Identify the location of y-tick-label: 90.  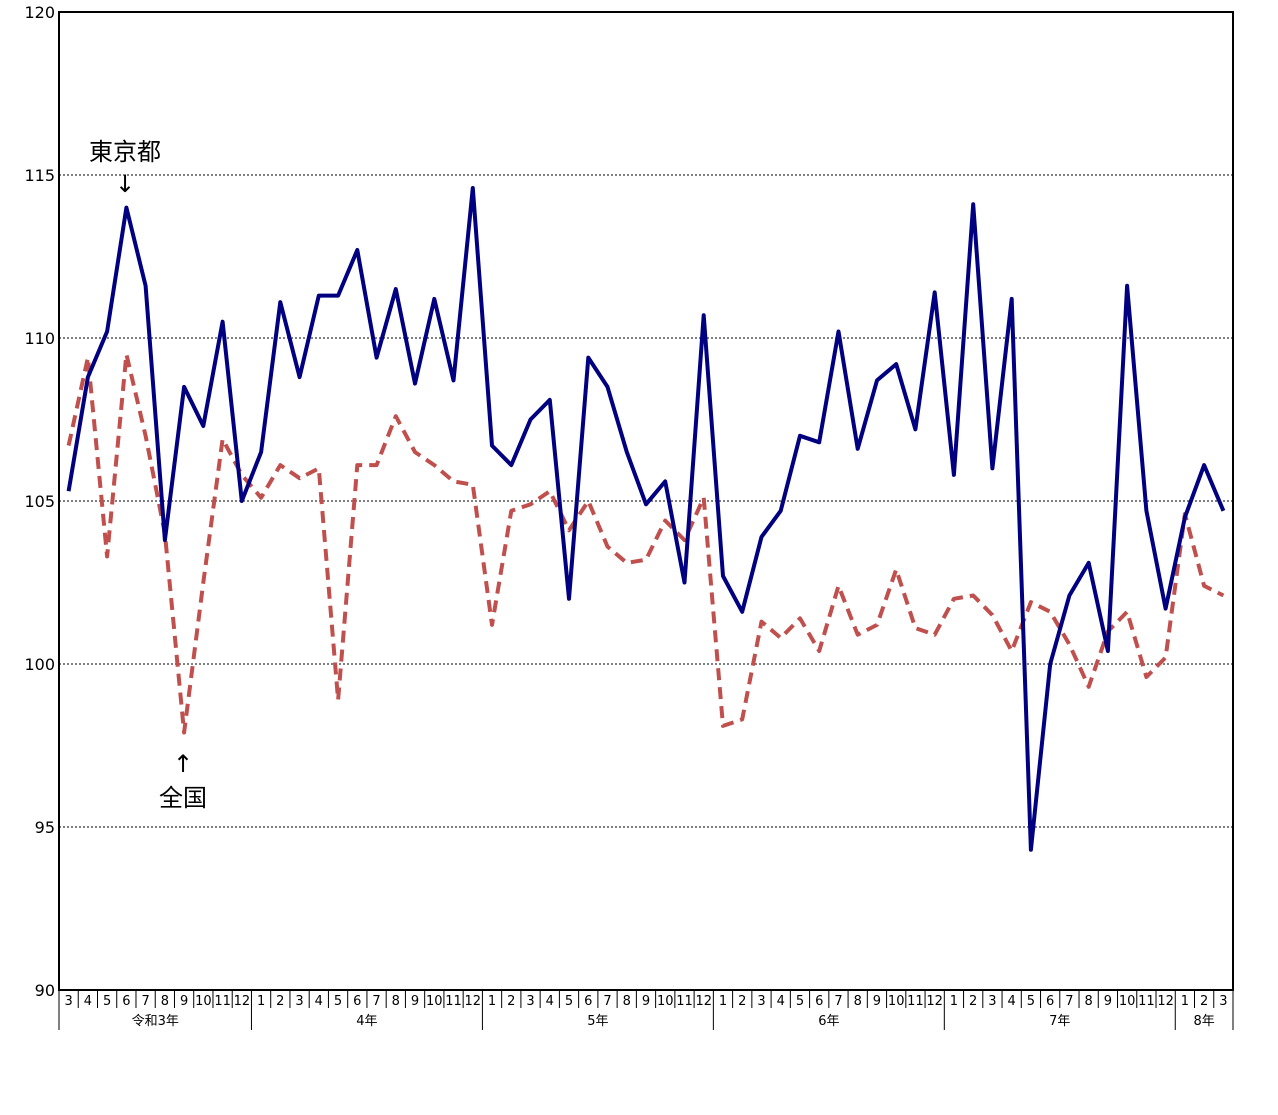
(45, 990).